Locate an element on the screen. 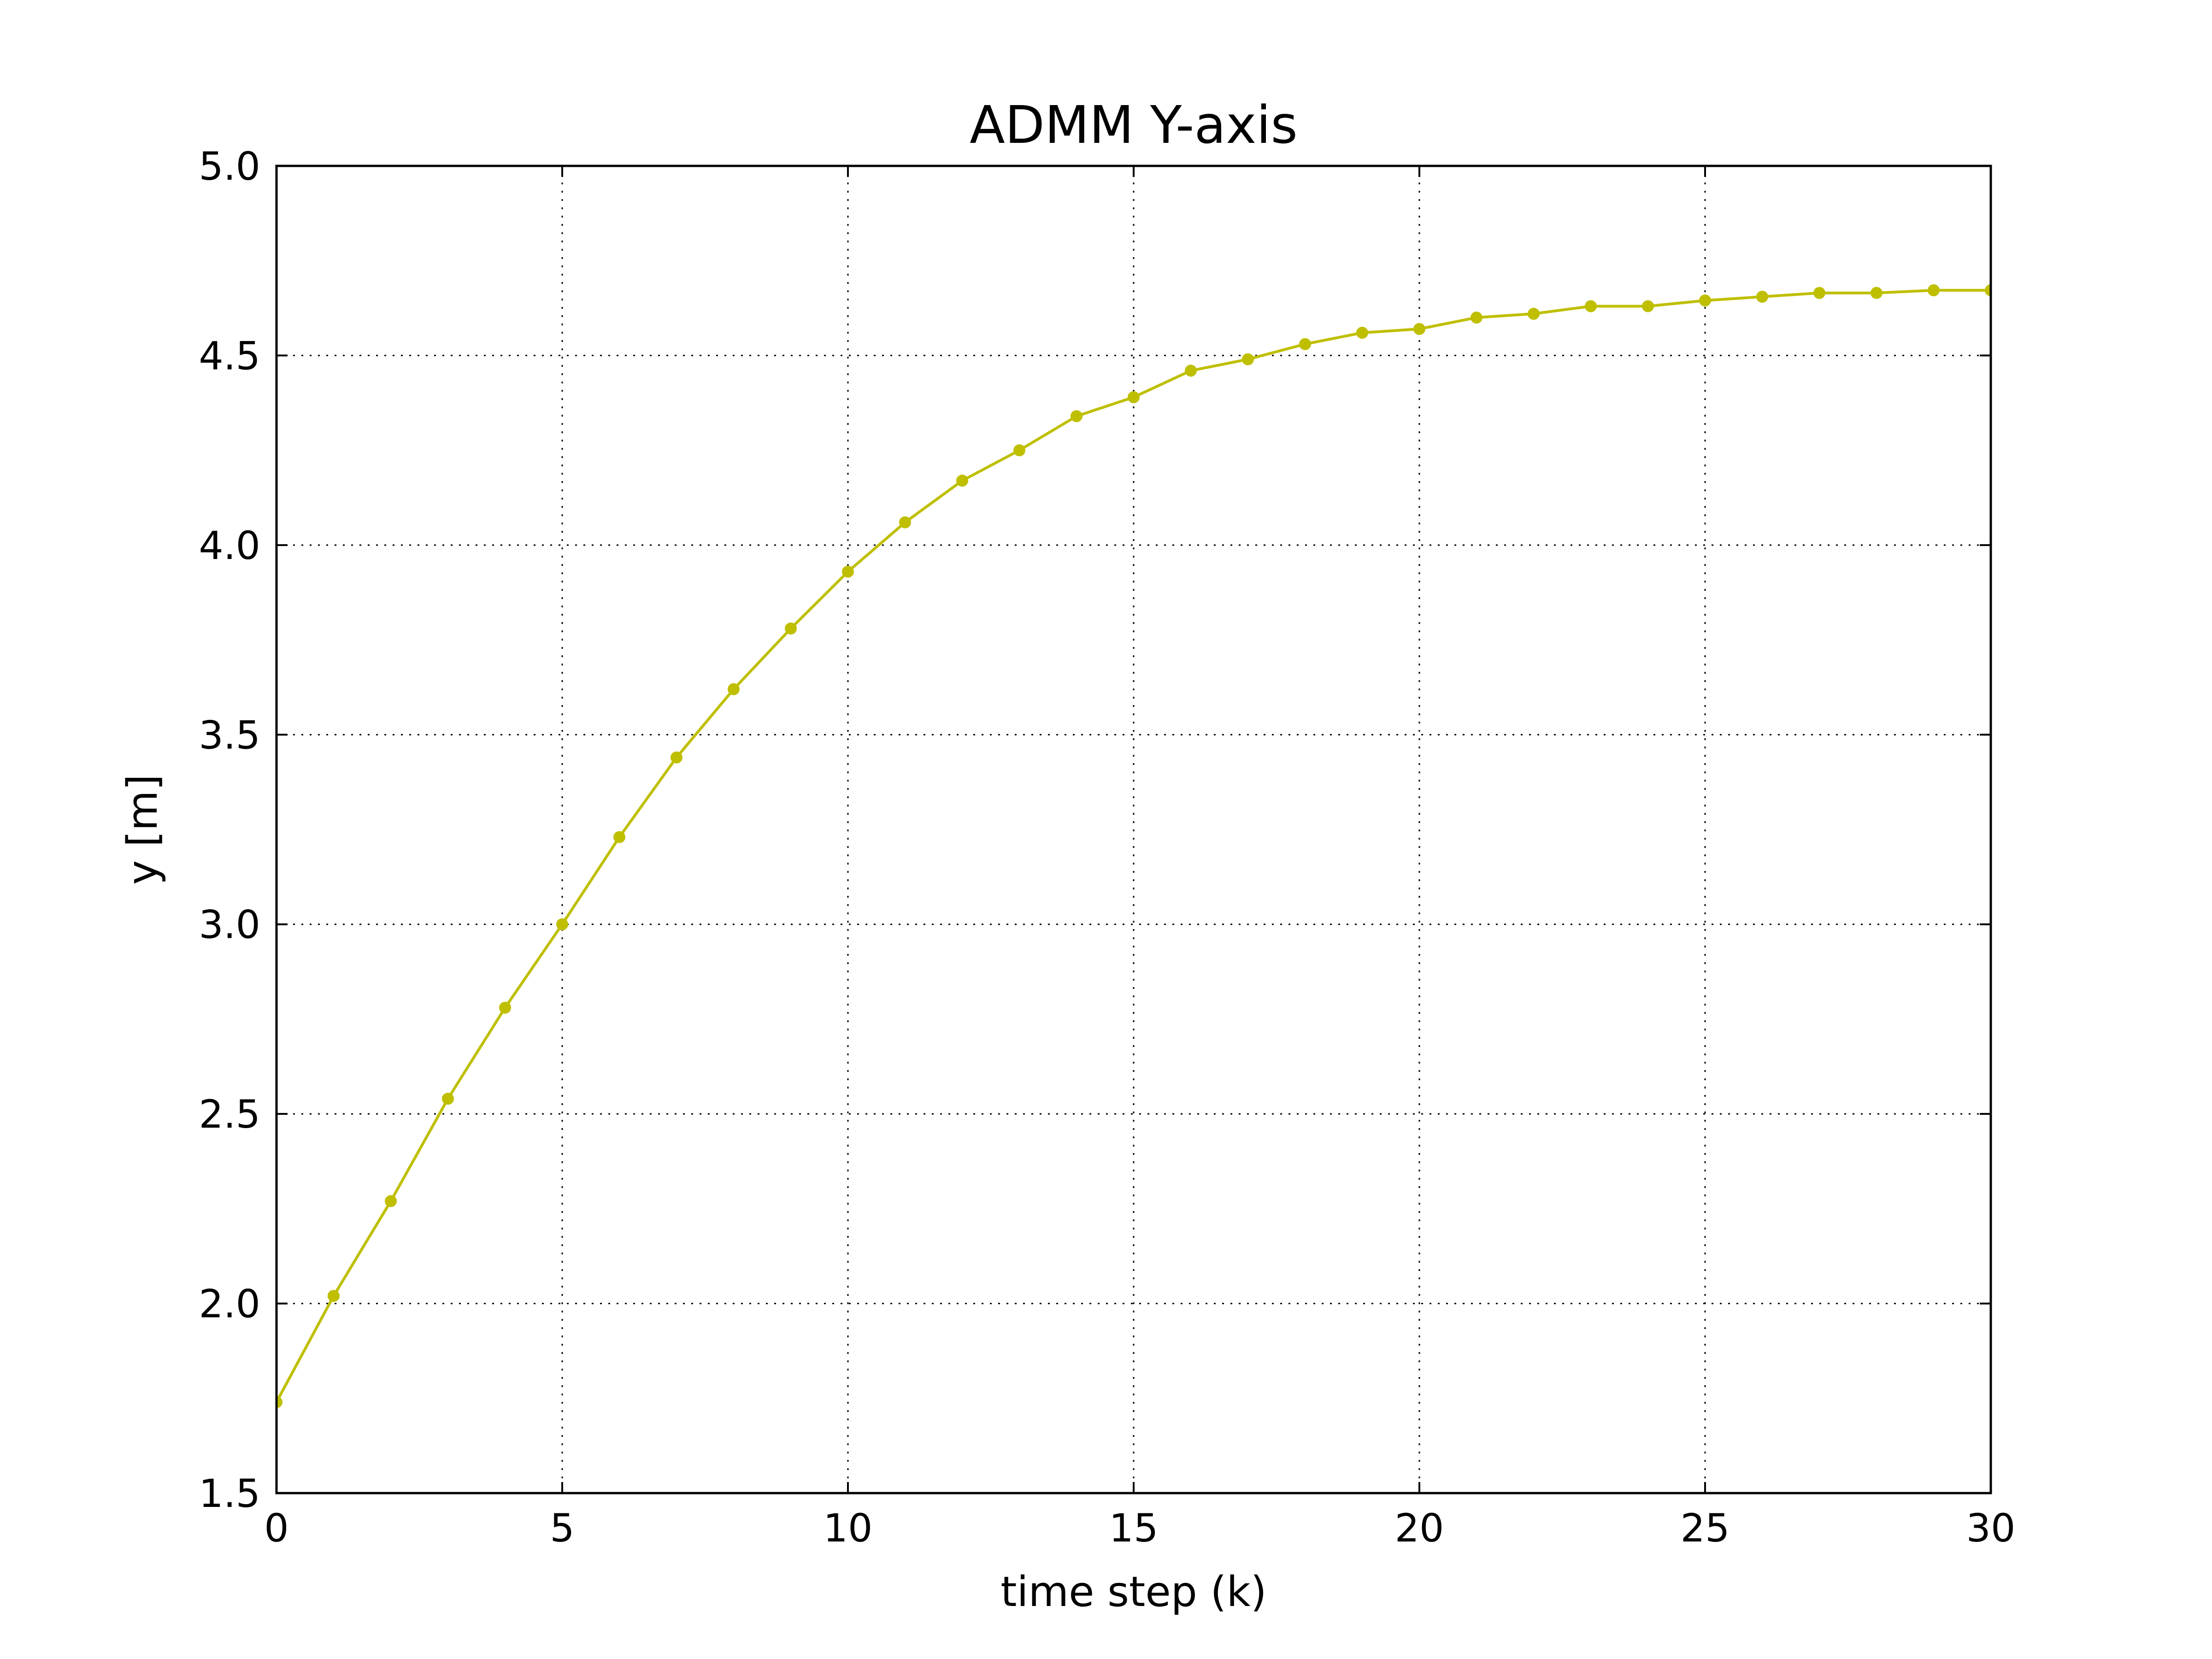 Image resolution: width=2212 pixels, height=1659 pixels. y-tick-label: 3.5 is located at coordinates (229, 735).